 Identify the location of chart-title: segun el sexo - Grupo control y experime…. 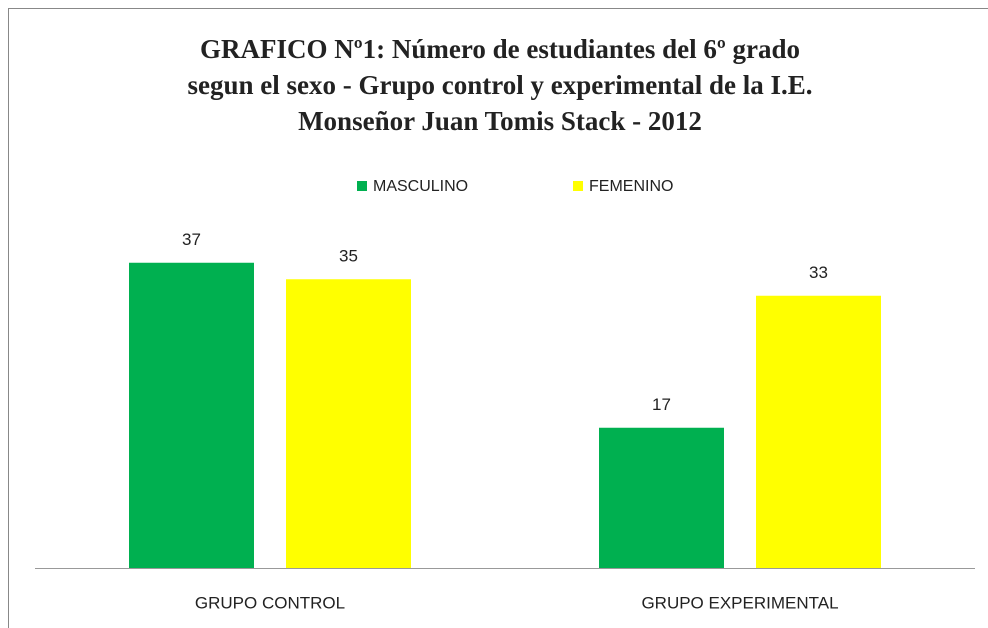
(500, 85).